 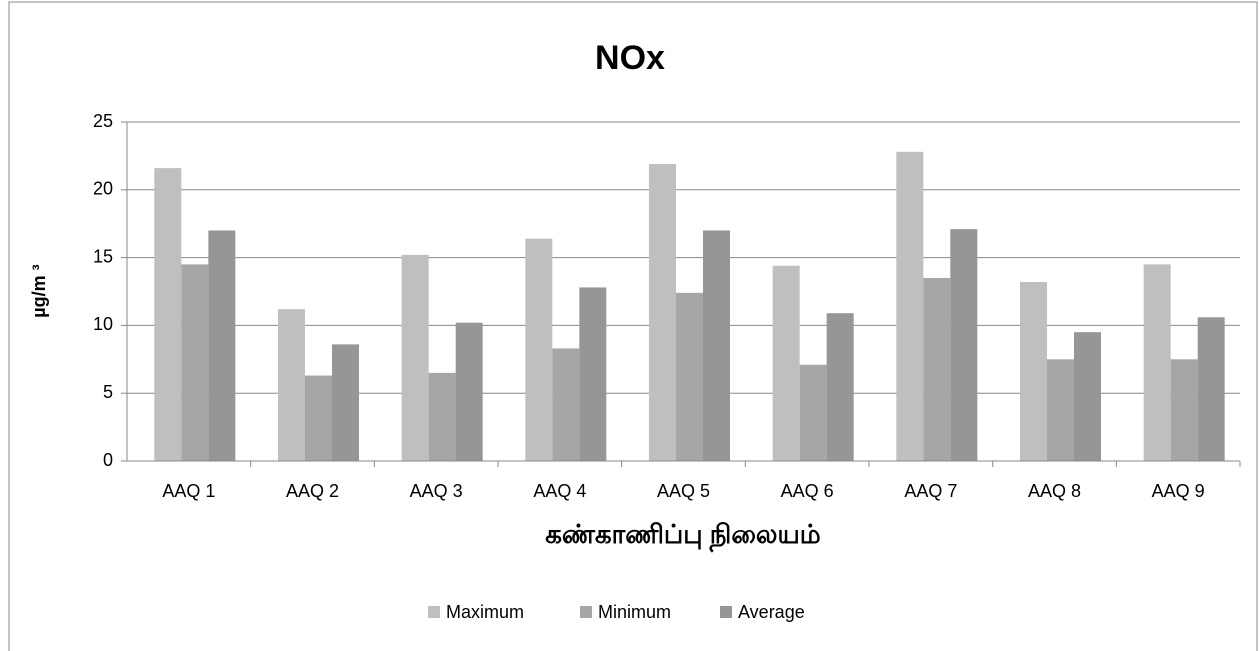 What do you see at coordinates (436, 491) in the screenshot?
I see `x-tick-label: AAQ 3` at bounding box center [436, 491].